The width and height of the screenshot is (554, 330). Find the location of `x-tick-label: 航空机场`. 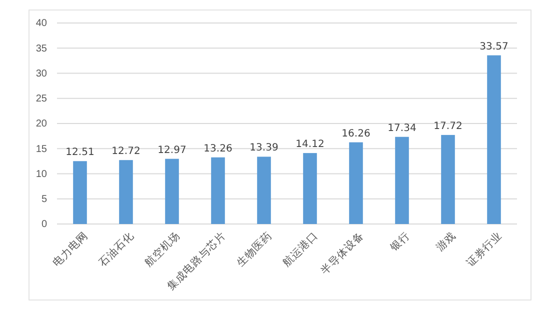

x-tick-label: 航空机场 is located at coordinates (162, 249).